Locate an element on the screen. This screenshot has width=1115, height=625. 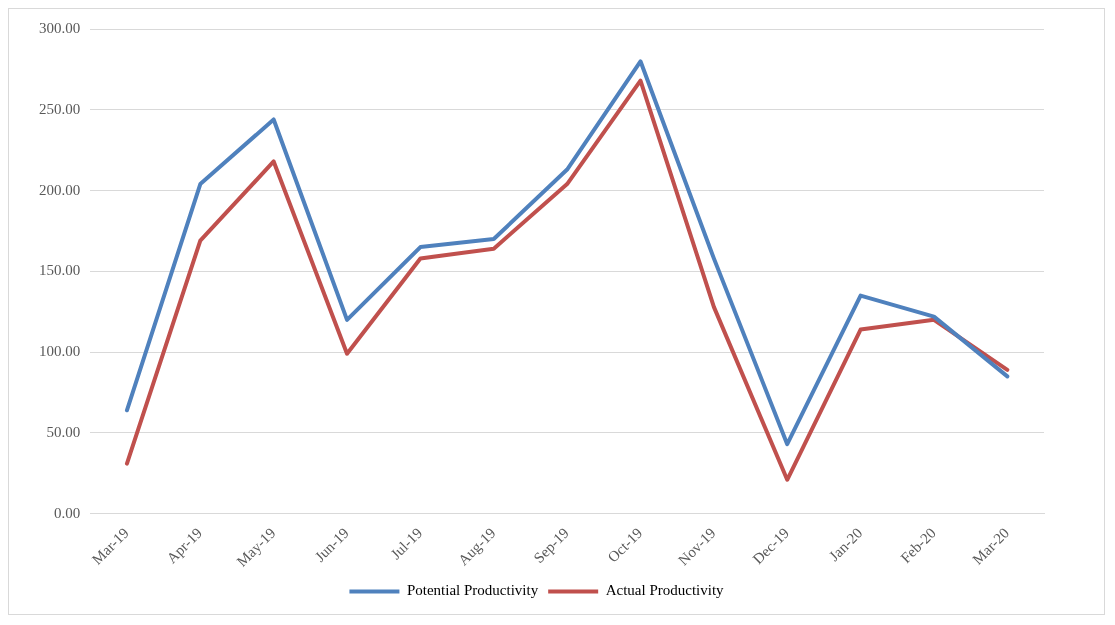
y-tick-label: 300.00 is located at coordinates (60, 27).